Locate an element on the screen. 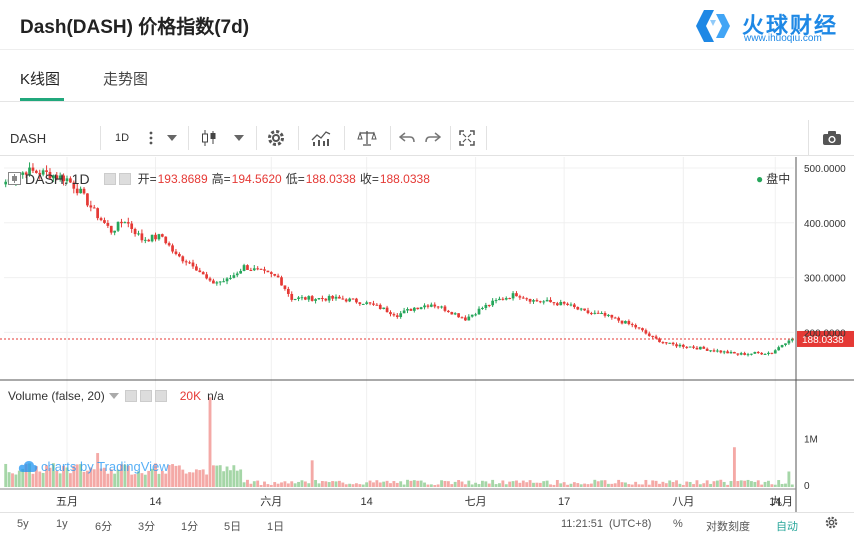  timezone: (UTC+8) is located at coordinates (630, 524).